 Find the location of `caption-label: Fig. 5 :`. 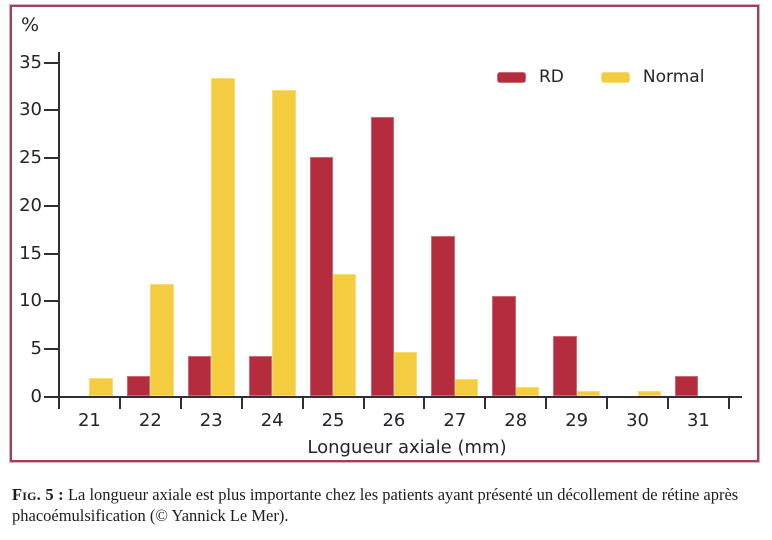

caption-label: Fig. 5 : is located at coordinates (38, 494).